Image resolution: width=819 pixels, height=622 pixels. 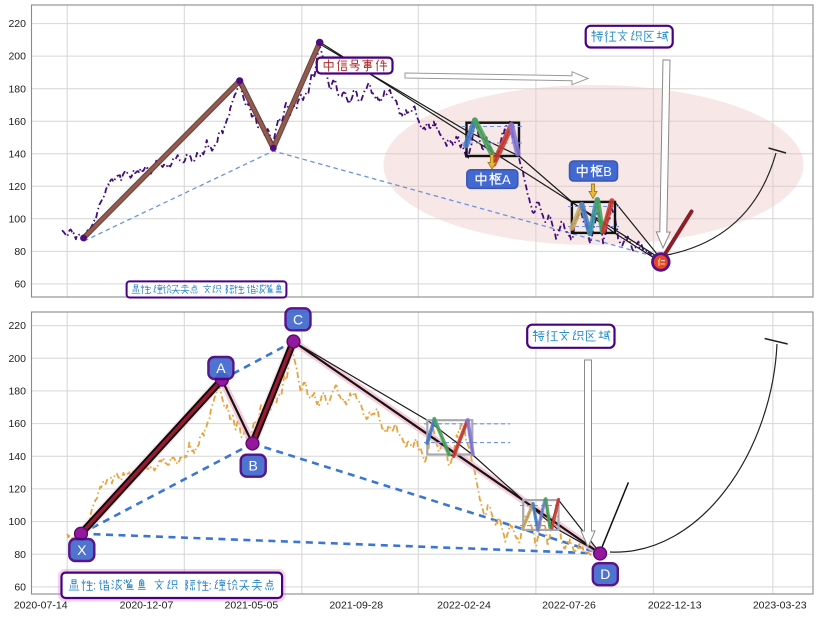 What do you see at coordinates (356, 606) in the screenshot?
I see `svg-text: 2021-09-28` at bounding box center [356, 606].